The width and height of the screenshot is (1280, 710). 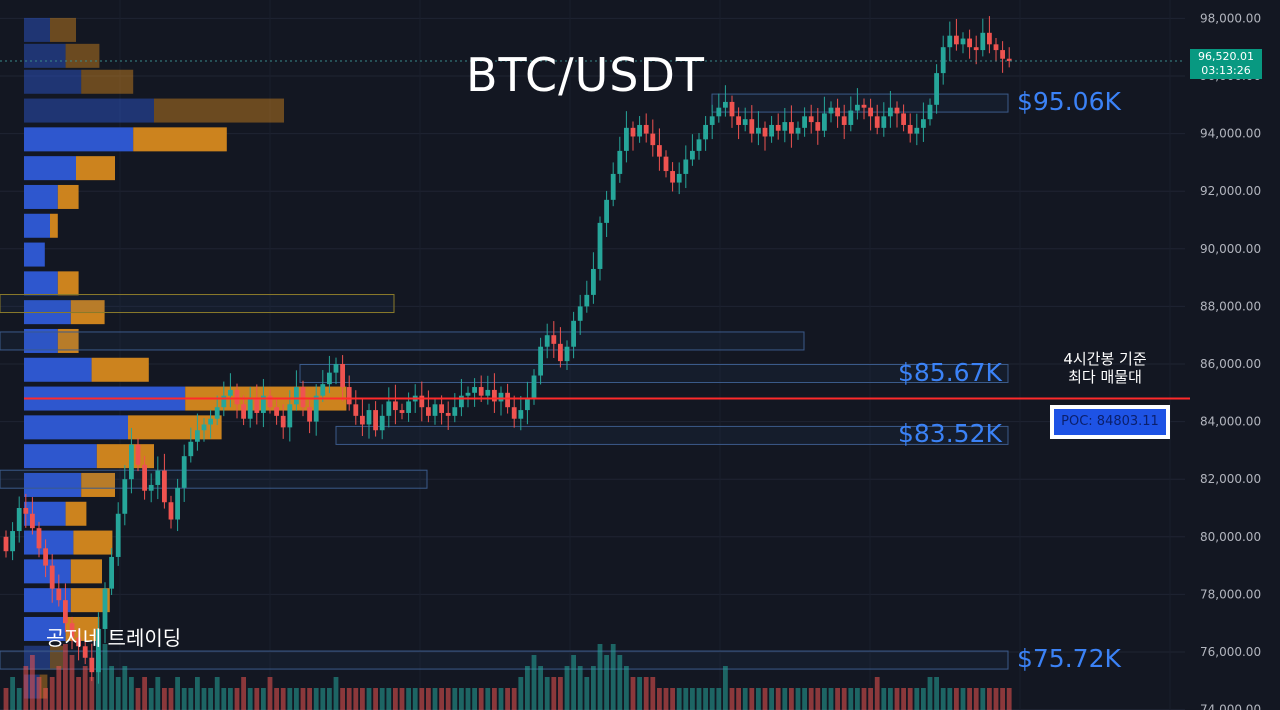 I want to click on y-tick-label: 92,000.00, so click(x=1230, y=191).